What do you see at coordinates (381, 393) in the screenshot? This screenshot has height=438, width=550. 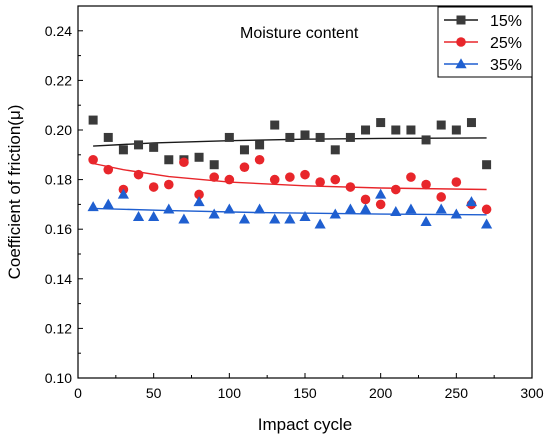 I see `x-tick-label: 200` at bounding box center [381, 393].